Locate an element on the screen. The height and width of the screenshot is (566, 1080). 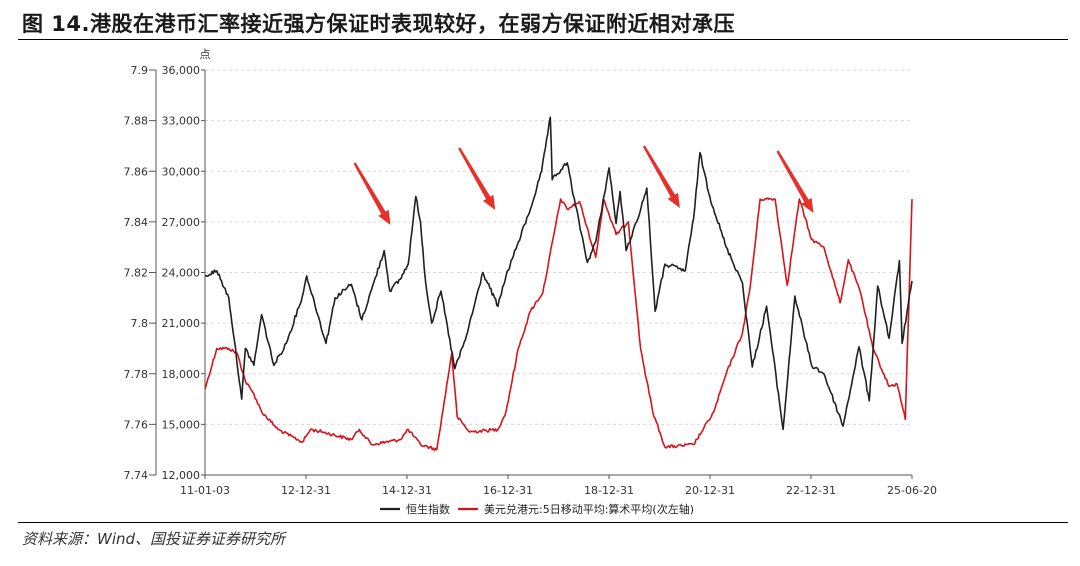
y-right-tick-label: 7.74 is located at coordinates (136, 475).